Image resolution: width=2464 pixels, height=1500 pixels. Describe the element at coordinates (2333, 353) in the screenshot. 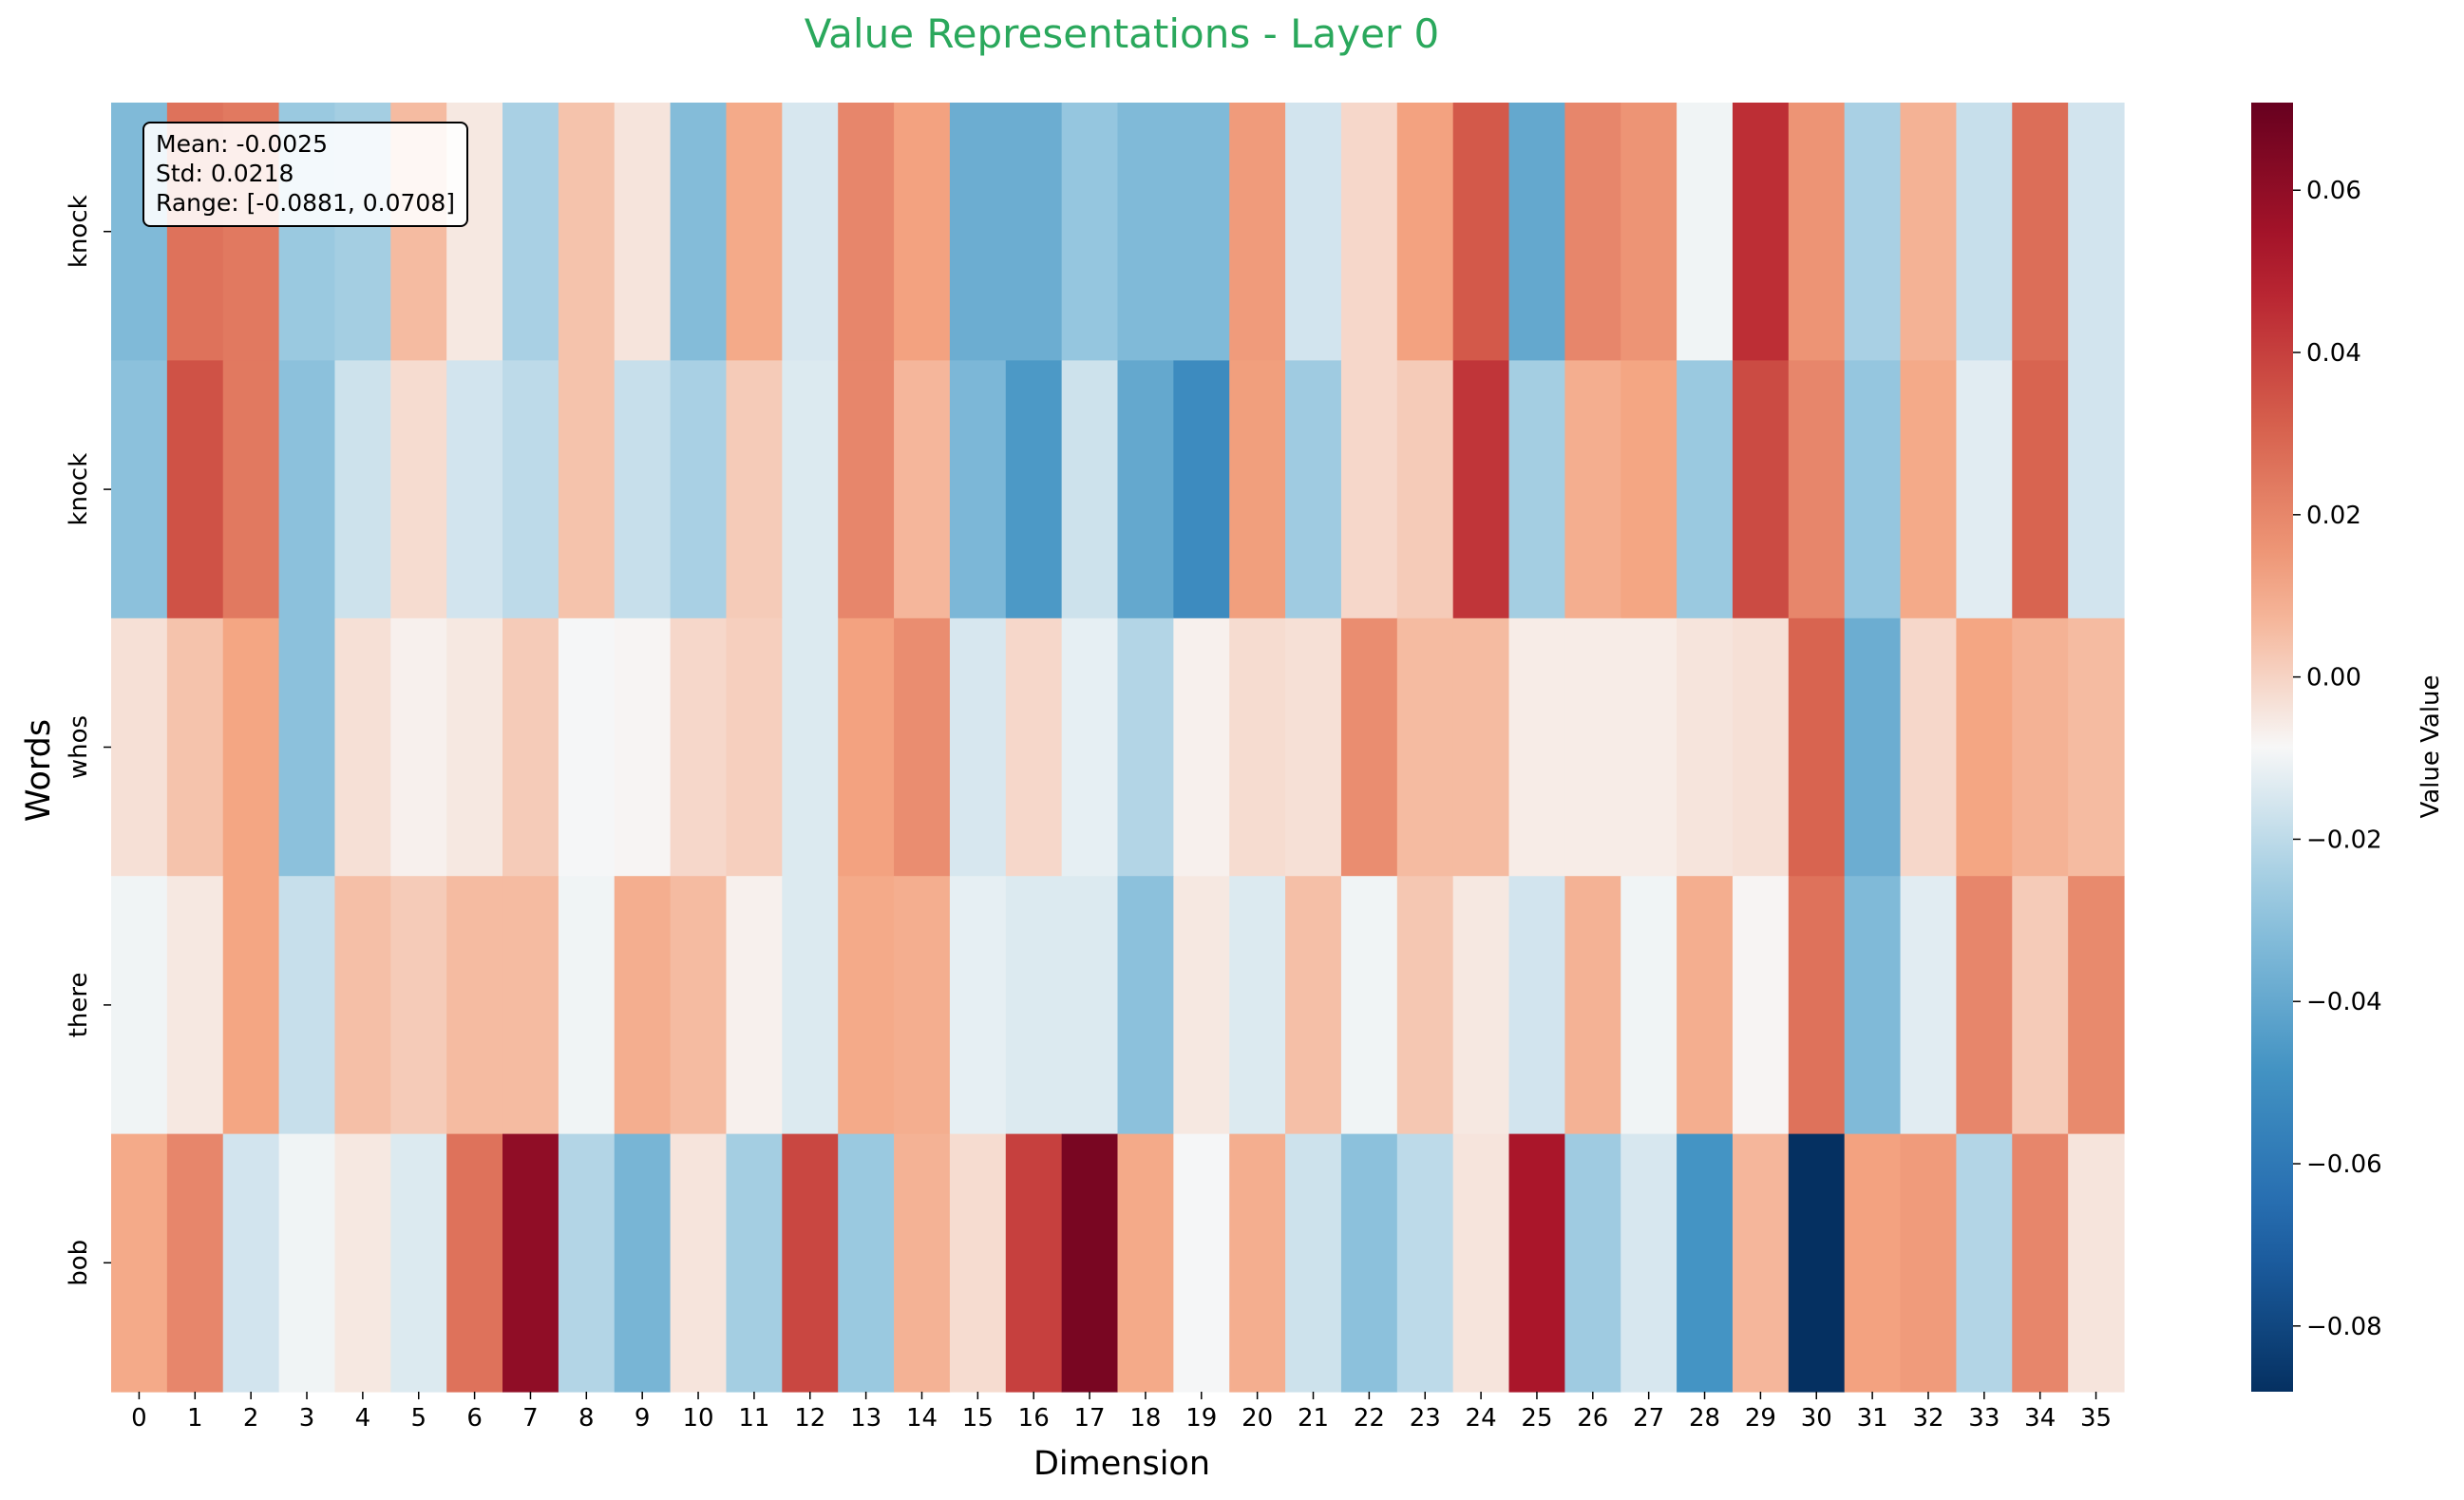

I see `colorbar-tick-label: 0.04` at that location.